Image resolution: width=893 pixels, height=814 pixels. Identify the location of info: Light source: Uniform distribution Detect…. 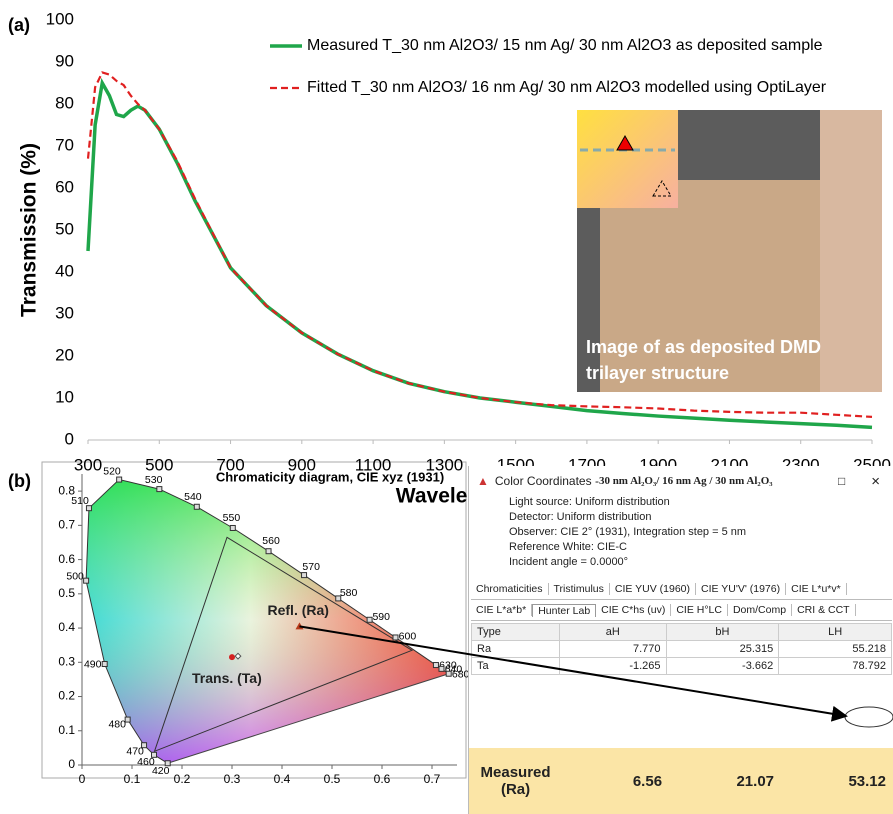
(681, 533).